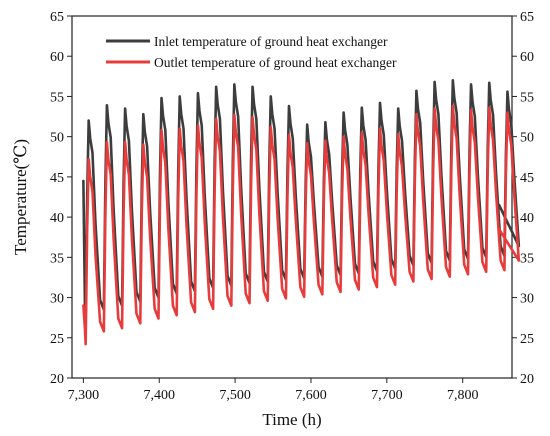 The width and height of the screenshot is (550, 436). What do you see at coordinates (527, 138) in the screenshot?
I see `y-tick-label-right: 50` at bounding box center [527, 138].